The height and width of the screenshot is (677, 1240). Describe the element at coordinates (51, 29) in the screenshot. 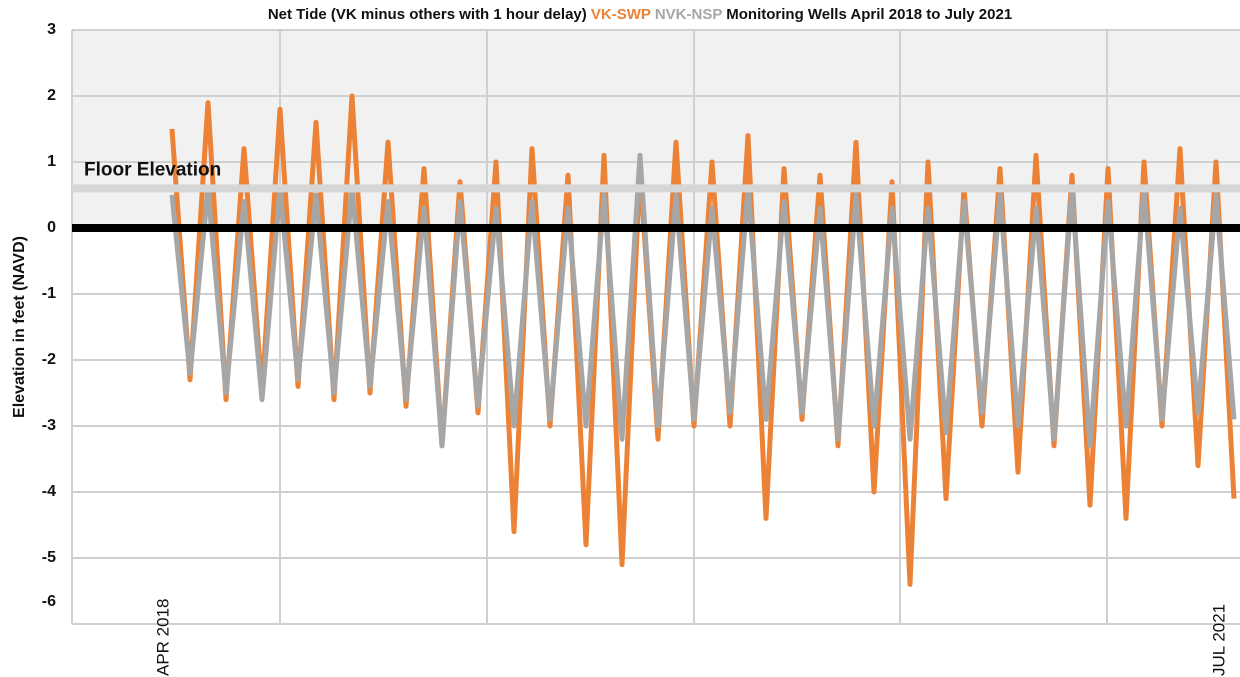

I see `y-tick-label: 3` at that location.